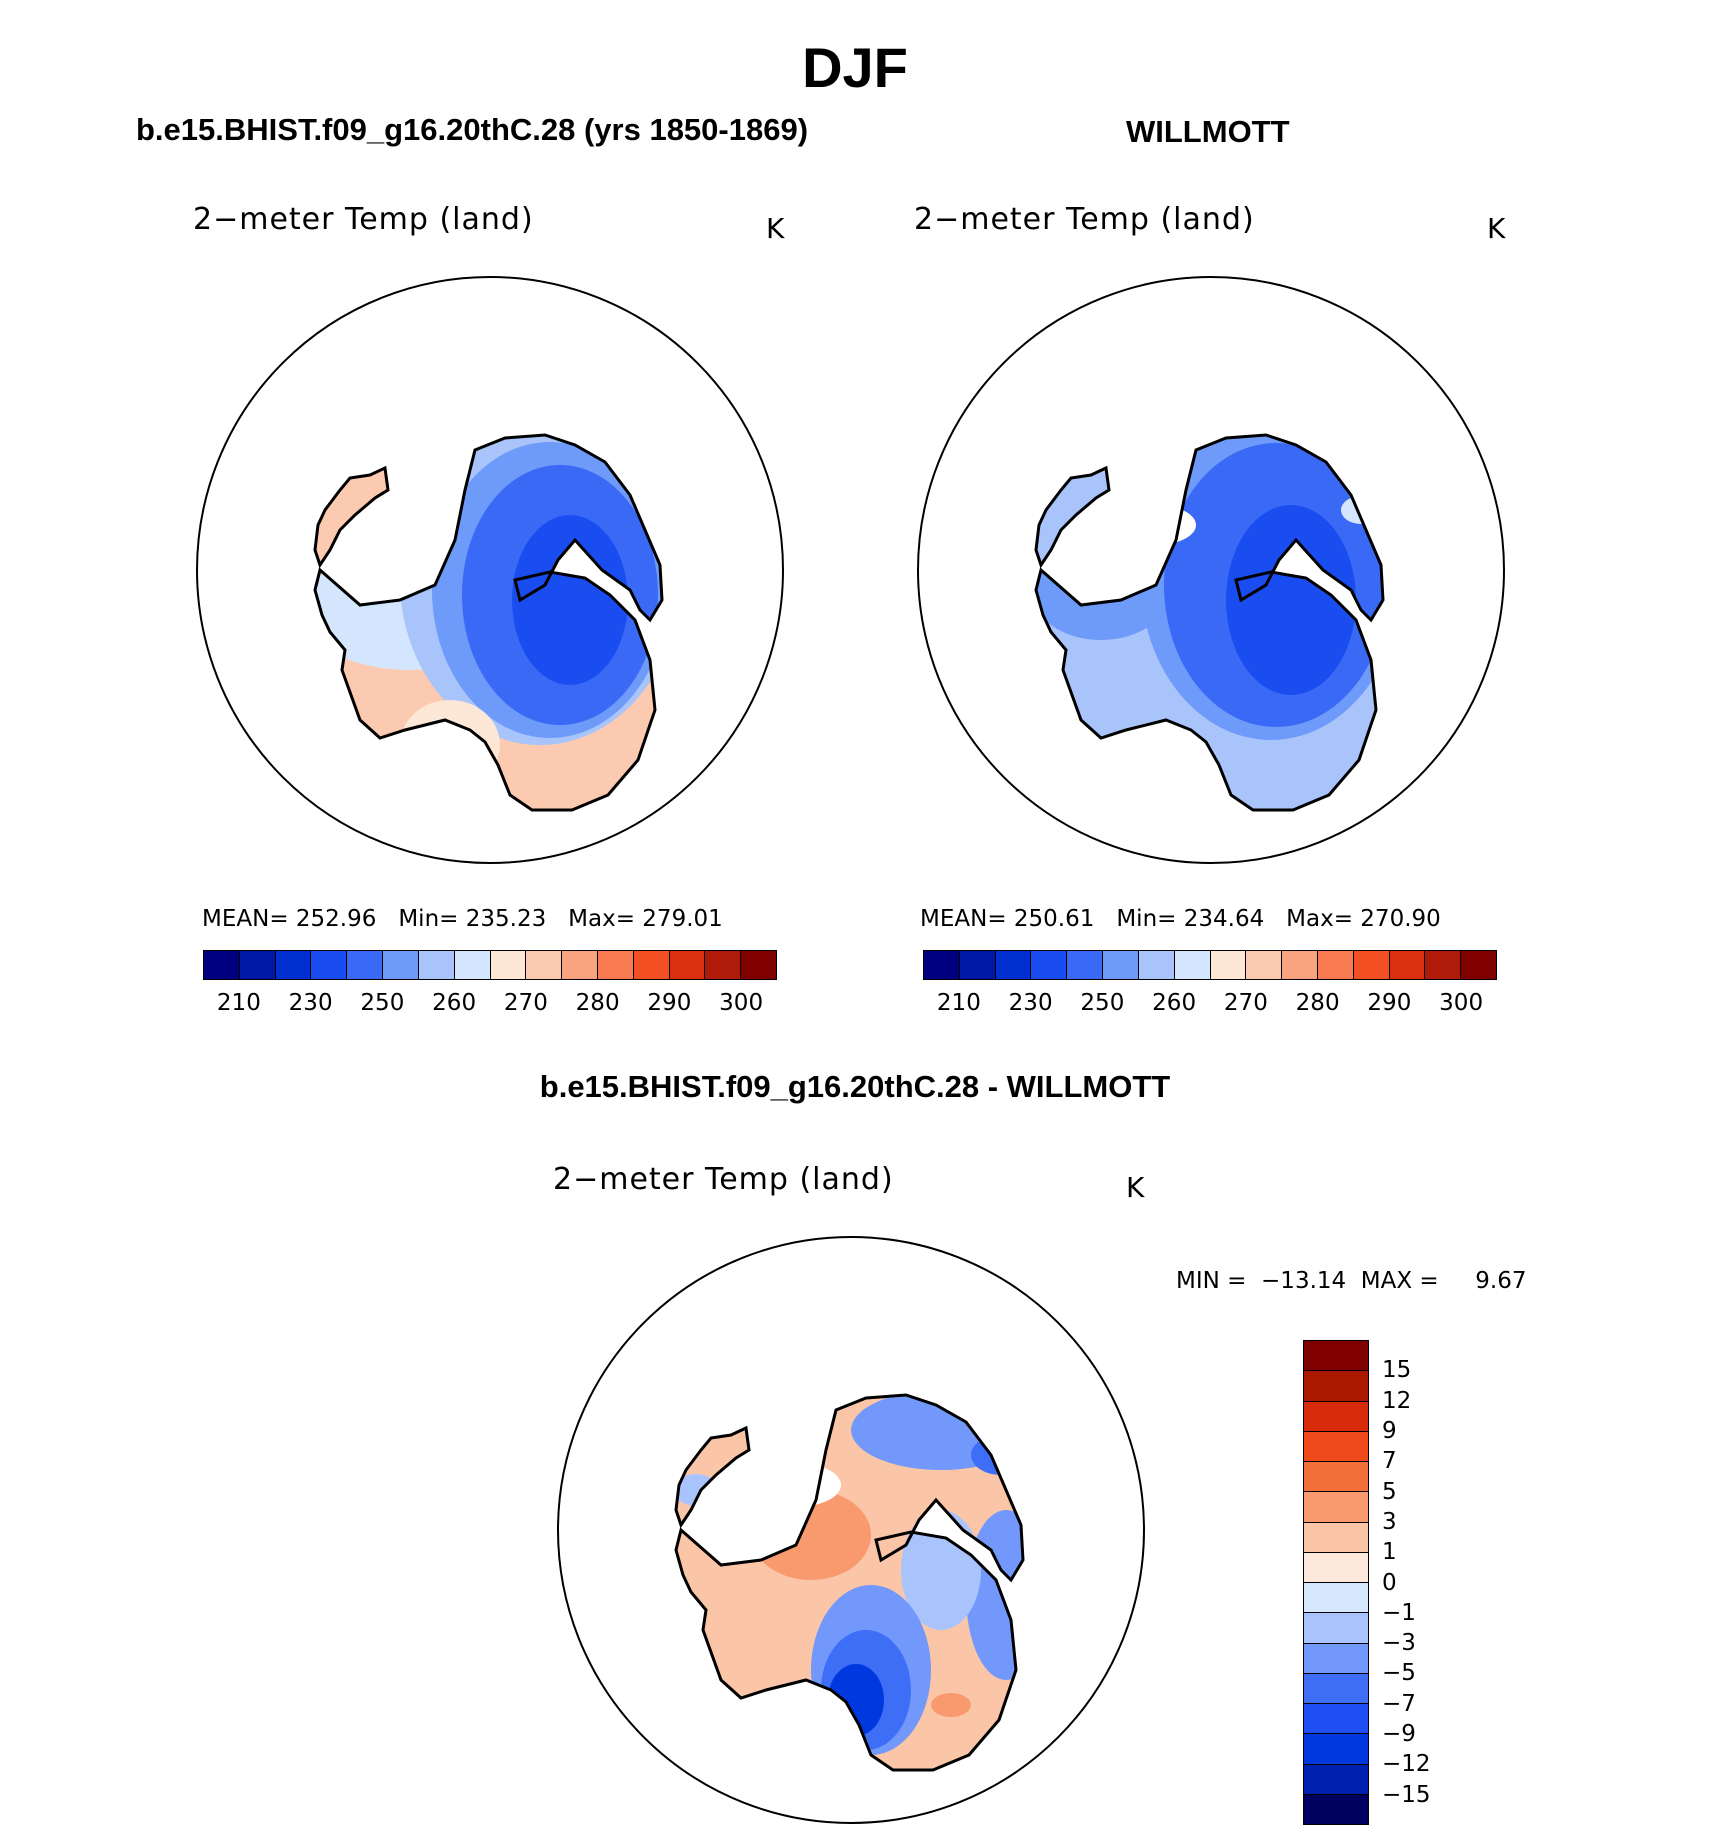 The height and width of the screenshot is (1840, 1710). What do you see at coordinates (1399, 1734) in the screenshot?
I see `diff-colorbar-tick-label: −9` at bounding box center [1399, 1734].